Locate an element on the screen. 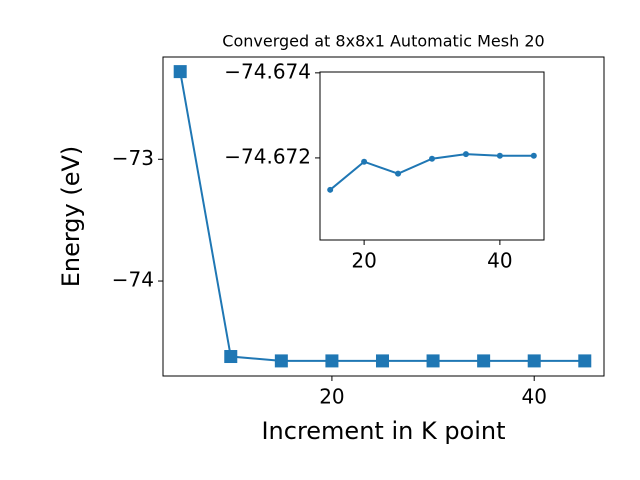  y-axis-label: Energy (eV) is located at coordinates (71, 217).